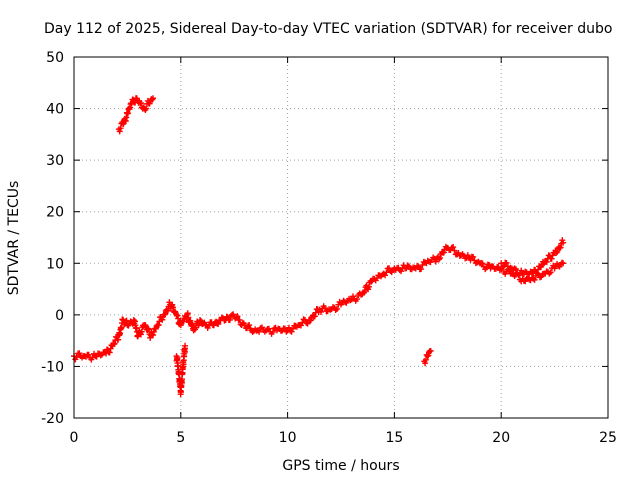 This screenshot has height=480, width=640. Describe the element at coordinates (181, 370) in the screenshot. I see `series-dip` at that location.